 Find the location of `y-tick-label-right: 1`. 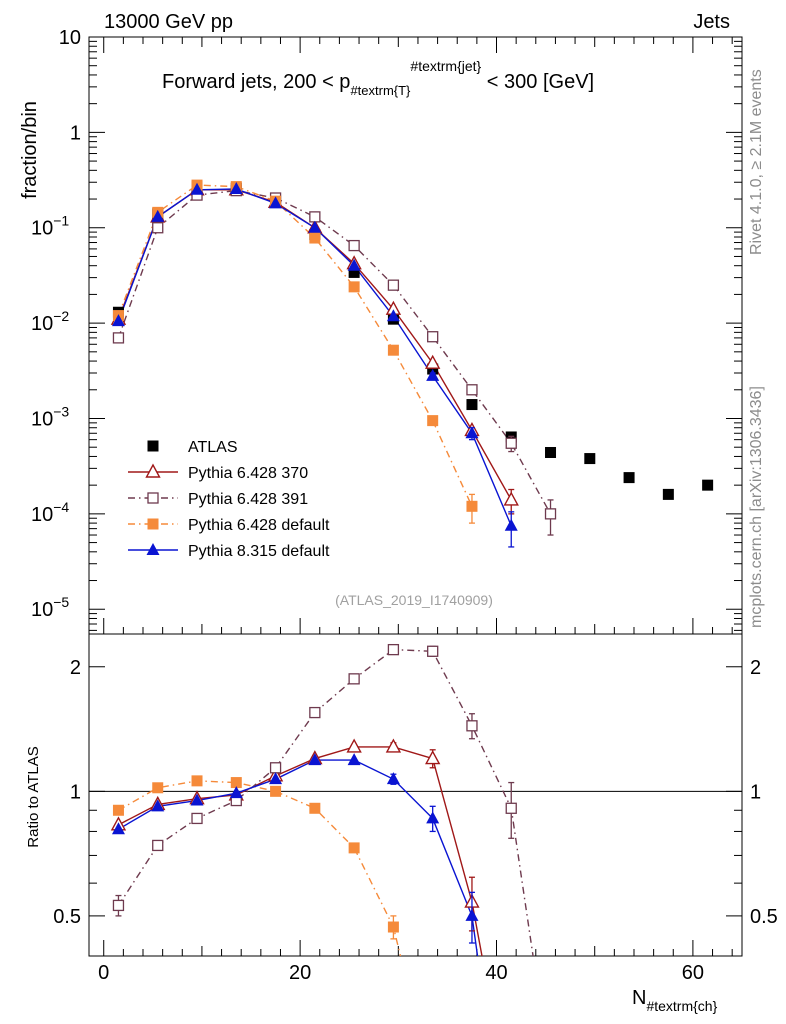

y-tick-label-right: 1 is located at coordinates (755, 792).